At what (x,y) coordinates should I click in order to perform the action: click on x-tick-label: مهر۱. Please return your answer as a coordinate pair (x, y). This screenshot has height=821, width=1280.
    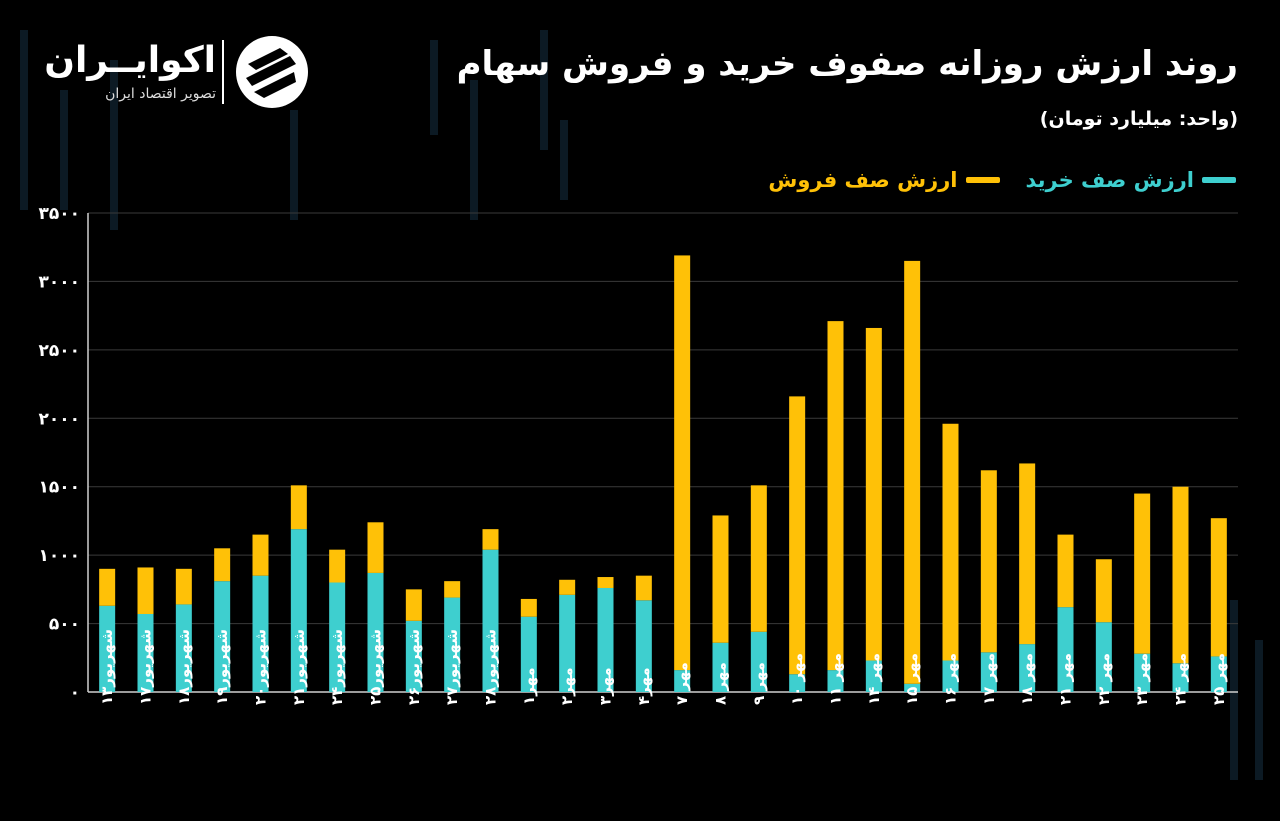
    Looking at the image, I should click on (529, 686).